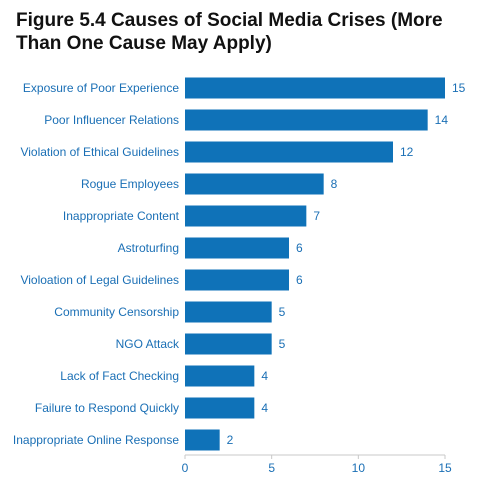 The width and height of the screenshot is (482, 491). Describe the element at coordinates (99, 152) in the screenshot. I see `category-label: Violation of Ethical Guidelines` at that location.